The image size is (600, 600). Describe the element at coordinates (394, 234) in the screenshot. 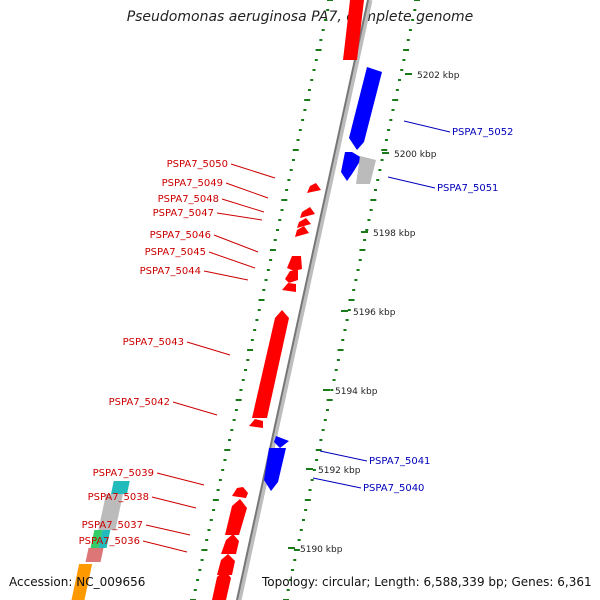

I see `scale-label: 5198 kbp` at that location.